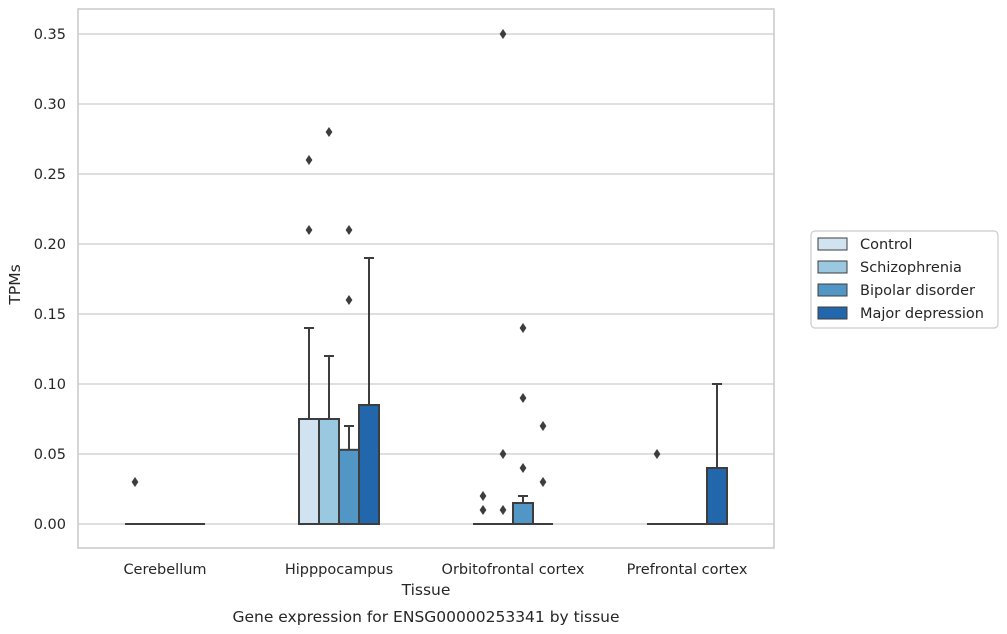  Describe the element at coordinates (886, 245) in the screenshot. I see `legend-label: Control` at that location.